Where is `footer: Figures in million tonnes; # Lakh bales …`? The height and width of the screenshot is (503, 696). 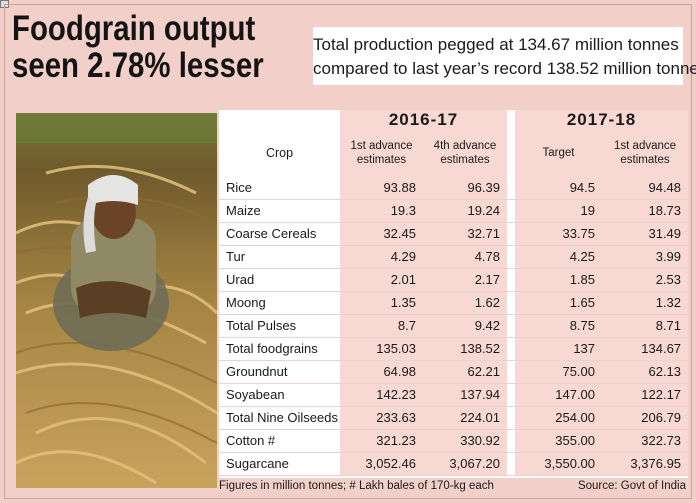 footer: Figures in million tonnes; # Lakh bales … is located at coordinates (453, 486).